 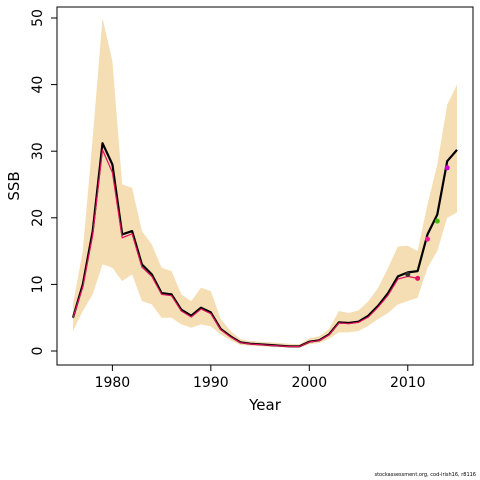 What do you see at coordinates (309, 383) in the screenshot?
I see `x-tick-label: 2000` at bounding box center [309, 383].